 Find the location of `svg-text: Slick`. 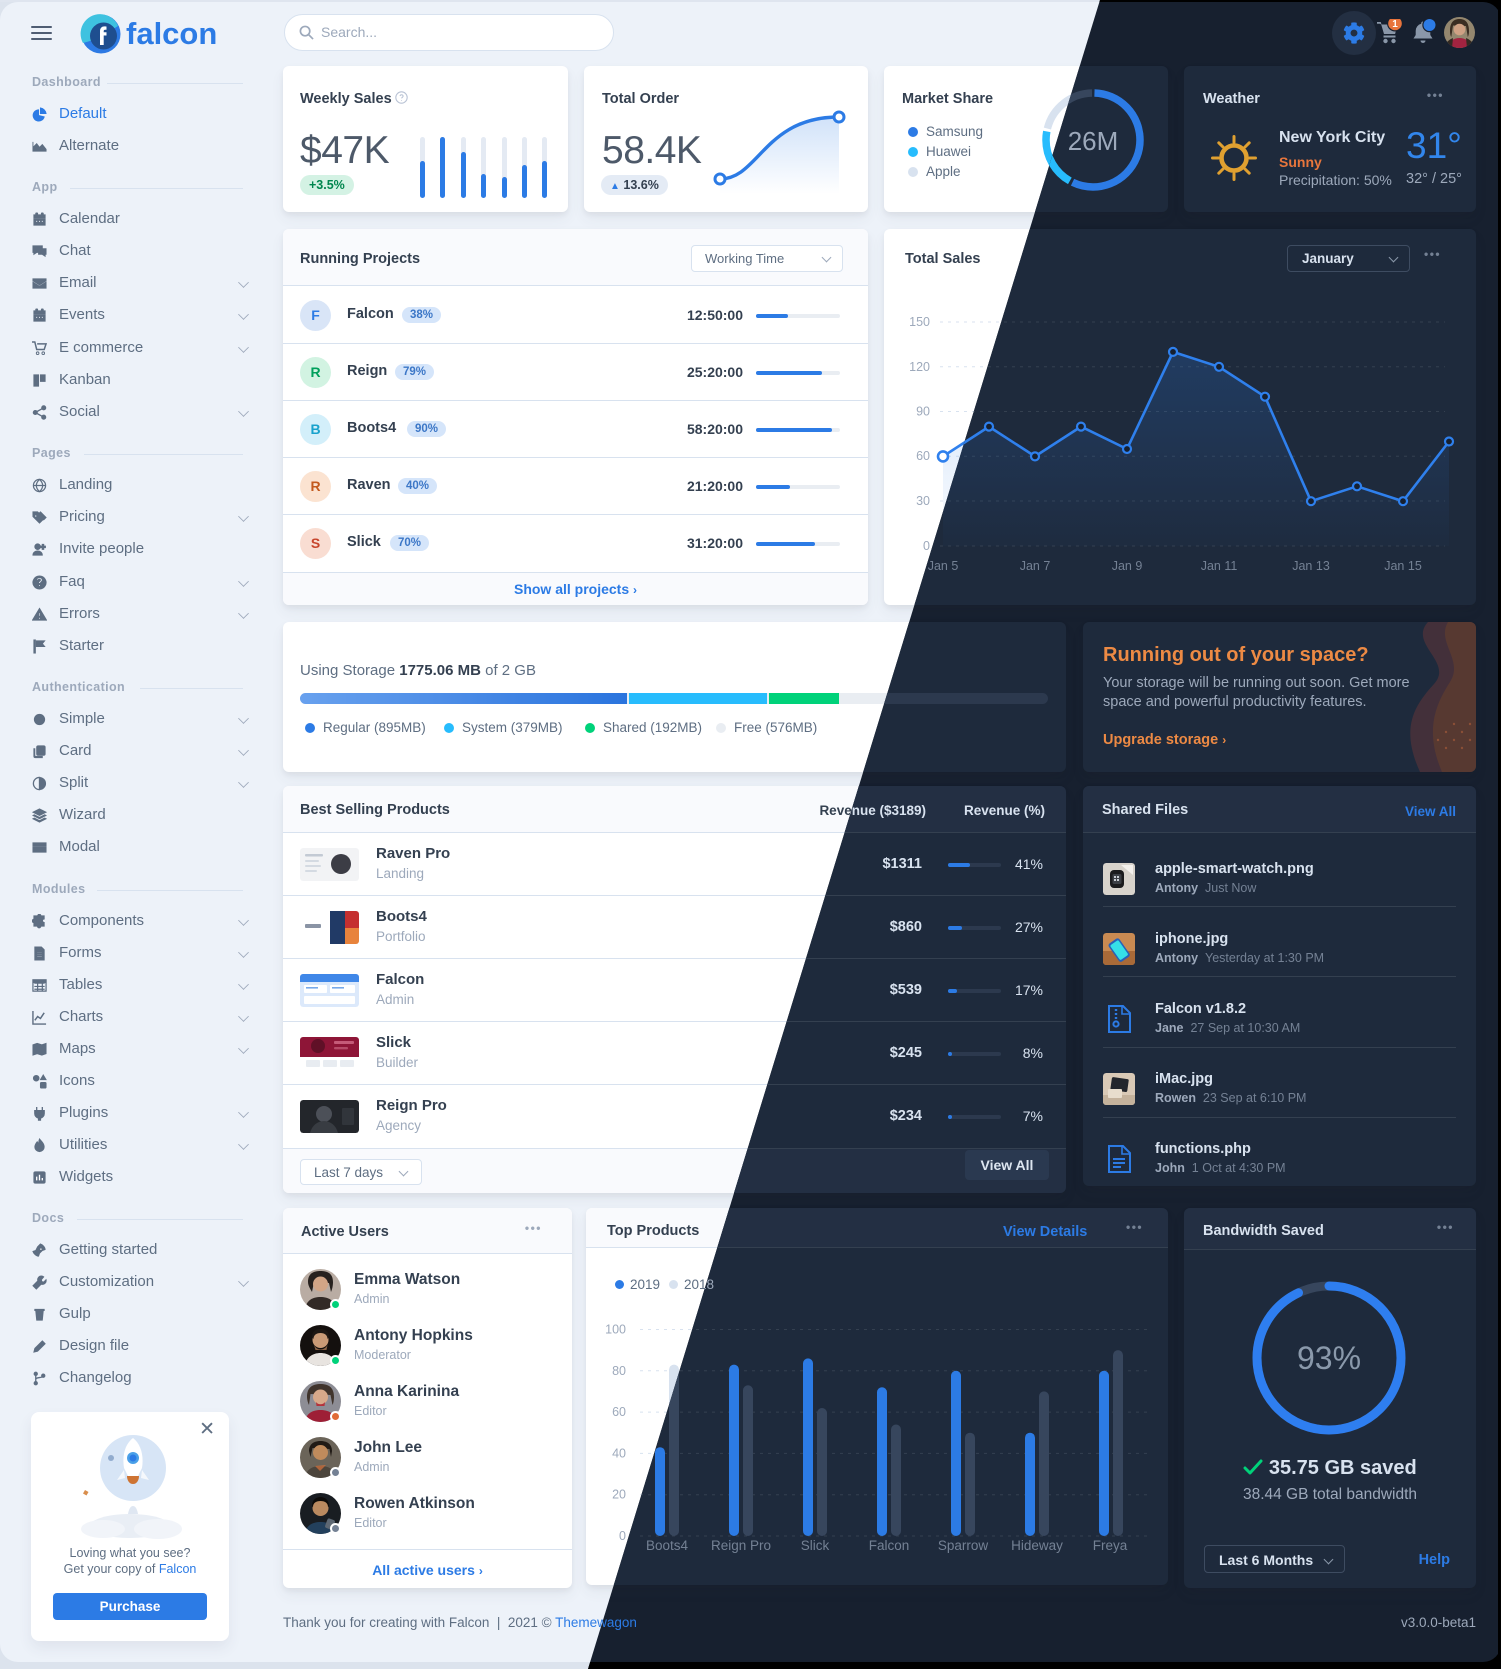

svg-text: Slick is located at coordinates (815, 1545).